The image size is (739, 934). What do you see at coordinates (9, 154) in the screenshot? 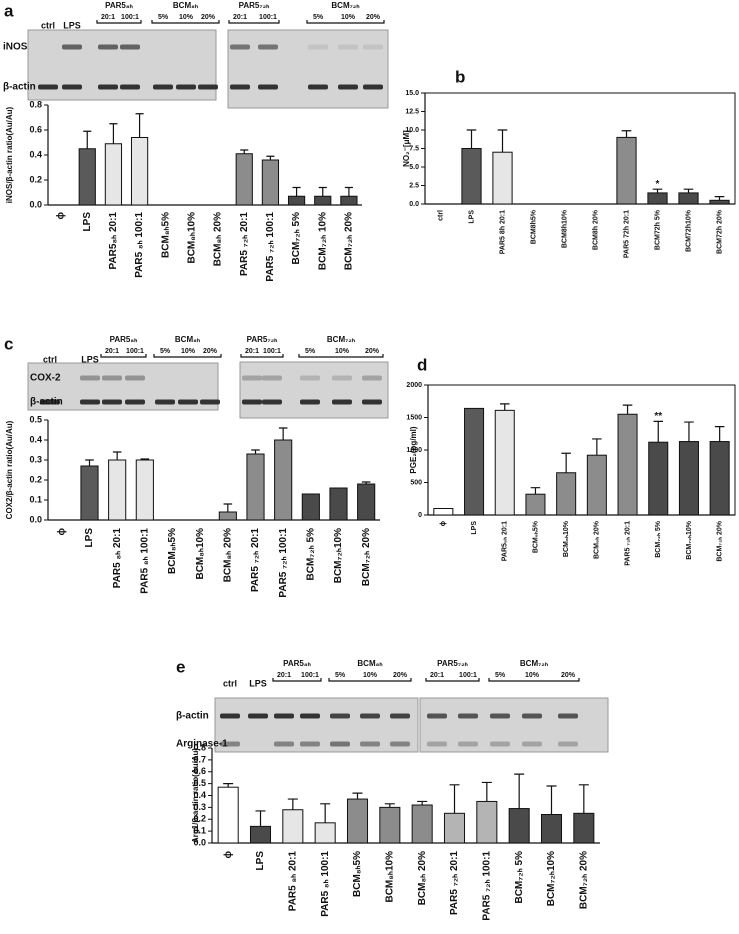
I see `y-axis-label: iNOS/β-actin ratio(Au/Au)` at bounding box center [9, 154].